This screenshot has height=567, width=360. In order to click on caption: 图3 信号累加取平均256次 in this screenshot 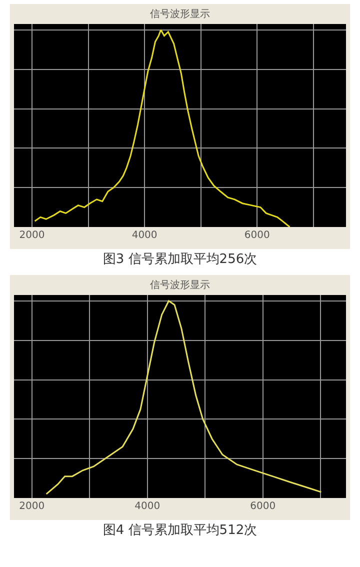, I will do `click(180, 260)`.